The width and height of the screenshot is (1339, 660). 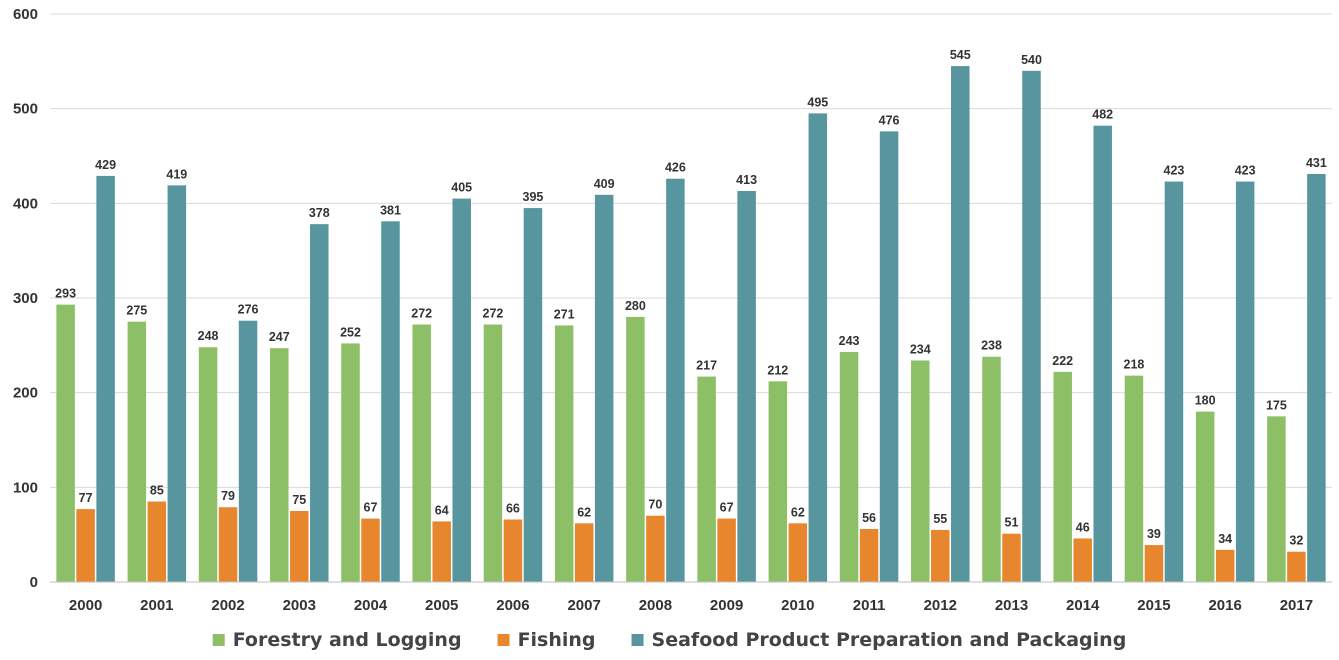 I want to click on data-label: 495, so click(x=817, y=102).